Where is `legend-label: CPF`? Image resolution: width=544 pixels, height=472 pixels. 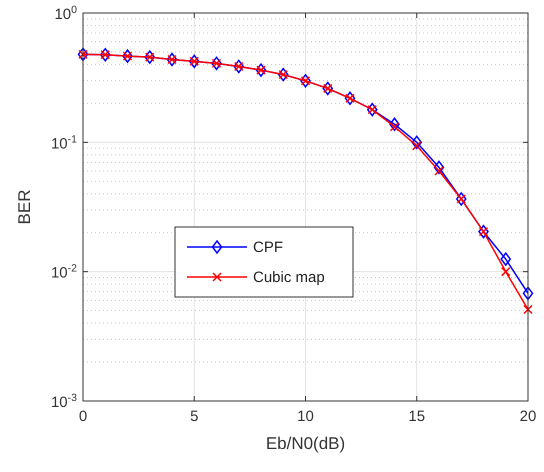
legend-label: CPF is located at coordinates (268, 247).